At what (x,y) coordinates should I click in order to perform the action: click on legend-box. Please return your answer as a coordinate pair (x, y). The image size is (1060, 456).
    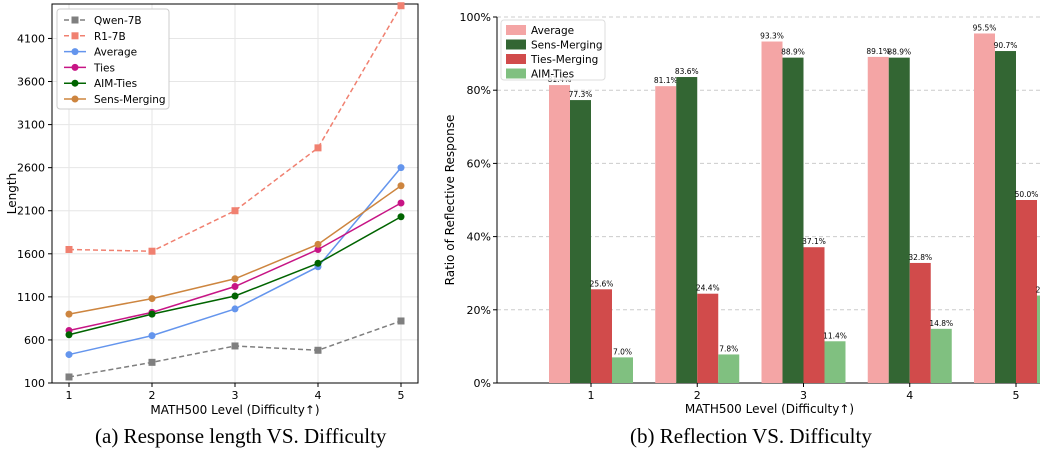
    Looking at the image, I should click on (553, 50).